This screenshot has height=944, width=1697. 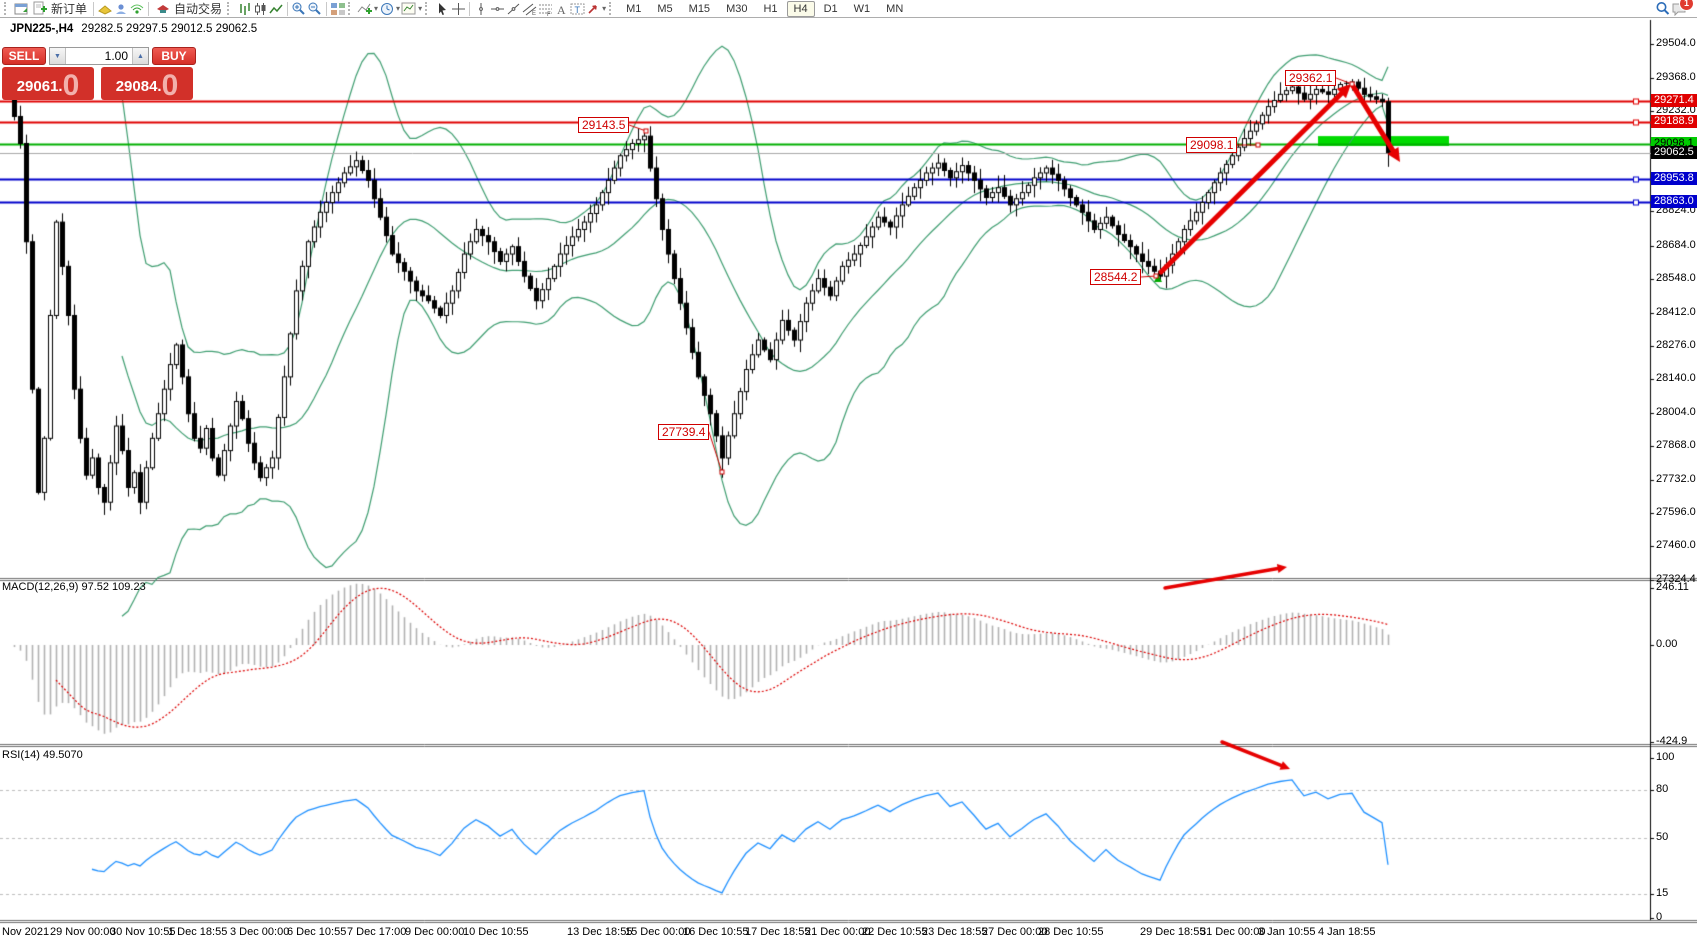 What do you see at coordinates (99, 74) in the screenshot?
I see `one-click-trade-panel: SELL ▼ ▲ BUY 29061.0 29084.0` at bounding box center [99, 74].